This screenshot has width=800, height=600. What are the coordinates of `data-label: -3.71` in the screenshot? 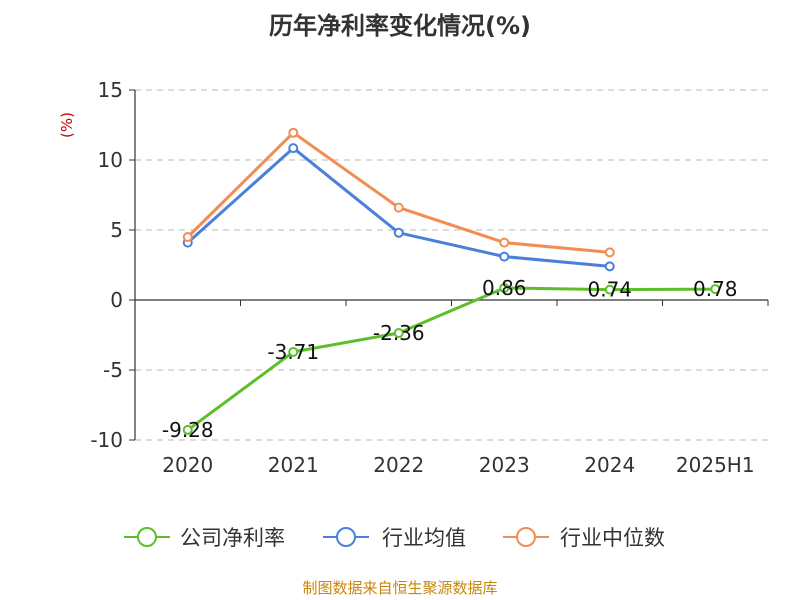 It's located at (293, 352).